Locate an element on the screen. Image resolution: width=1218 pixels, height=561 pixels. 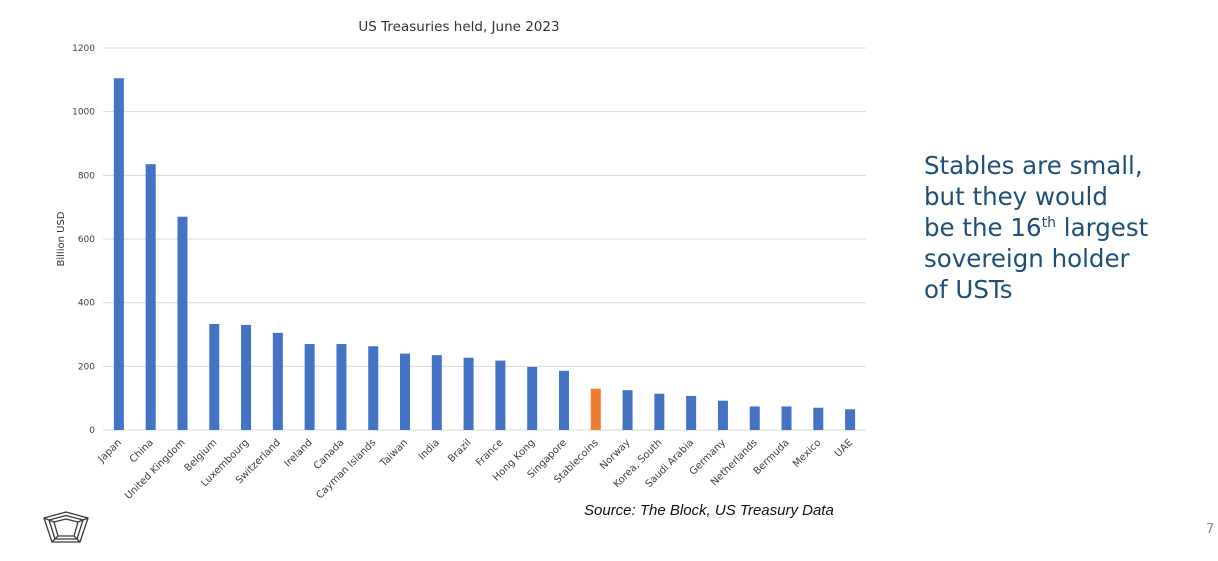
callout-text-fragment: largest is located at coordinates (1102, 227).